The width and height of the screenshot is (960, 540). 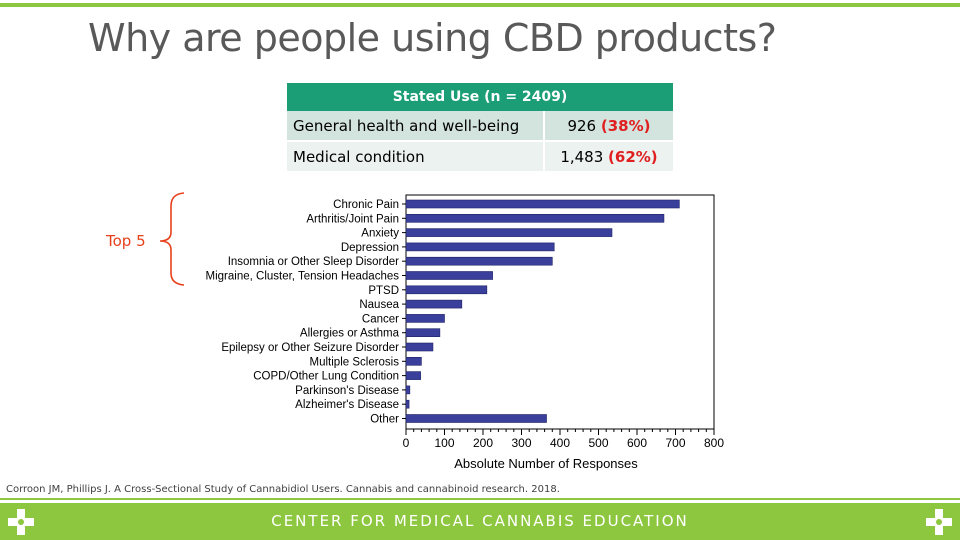 I want to click on y-tick-label: Alzheimer's Disease, so click(x=347, y=405).